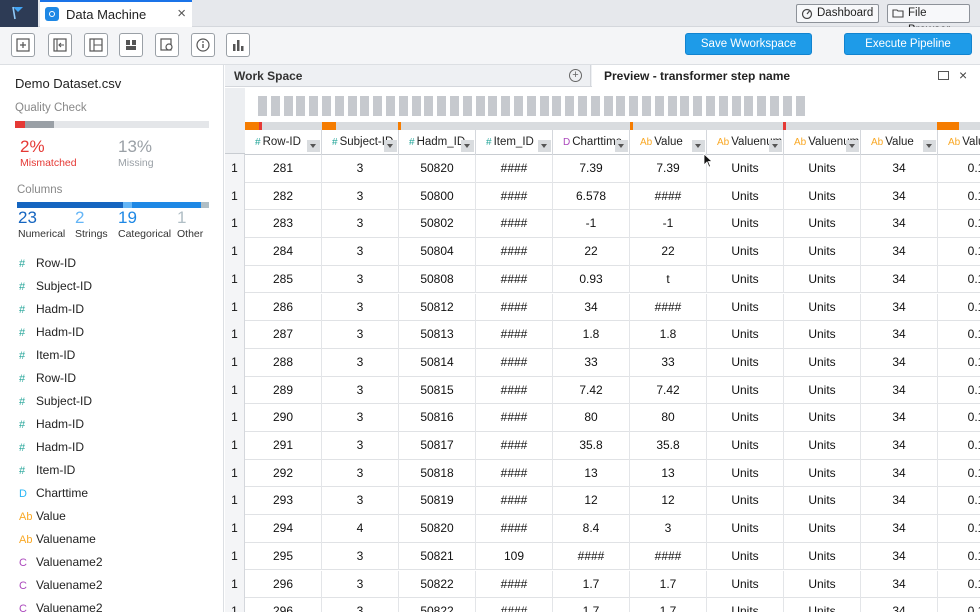 This screenshot has width=980, height=612. Describe the element at coordinates (591, 529) in the screenshot. I see `table-cell: 8.4` at that location.